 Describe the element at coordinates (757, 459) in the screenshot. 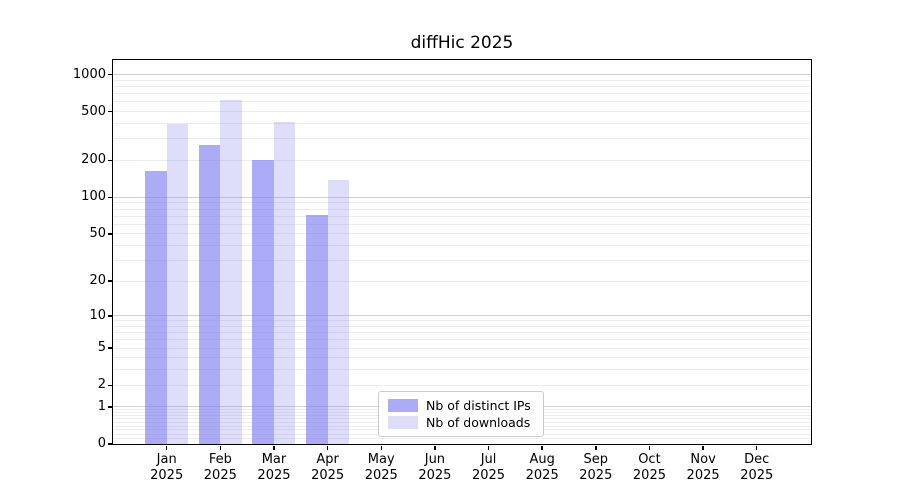

I see `x-tick-month: Dec` at that location.